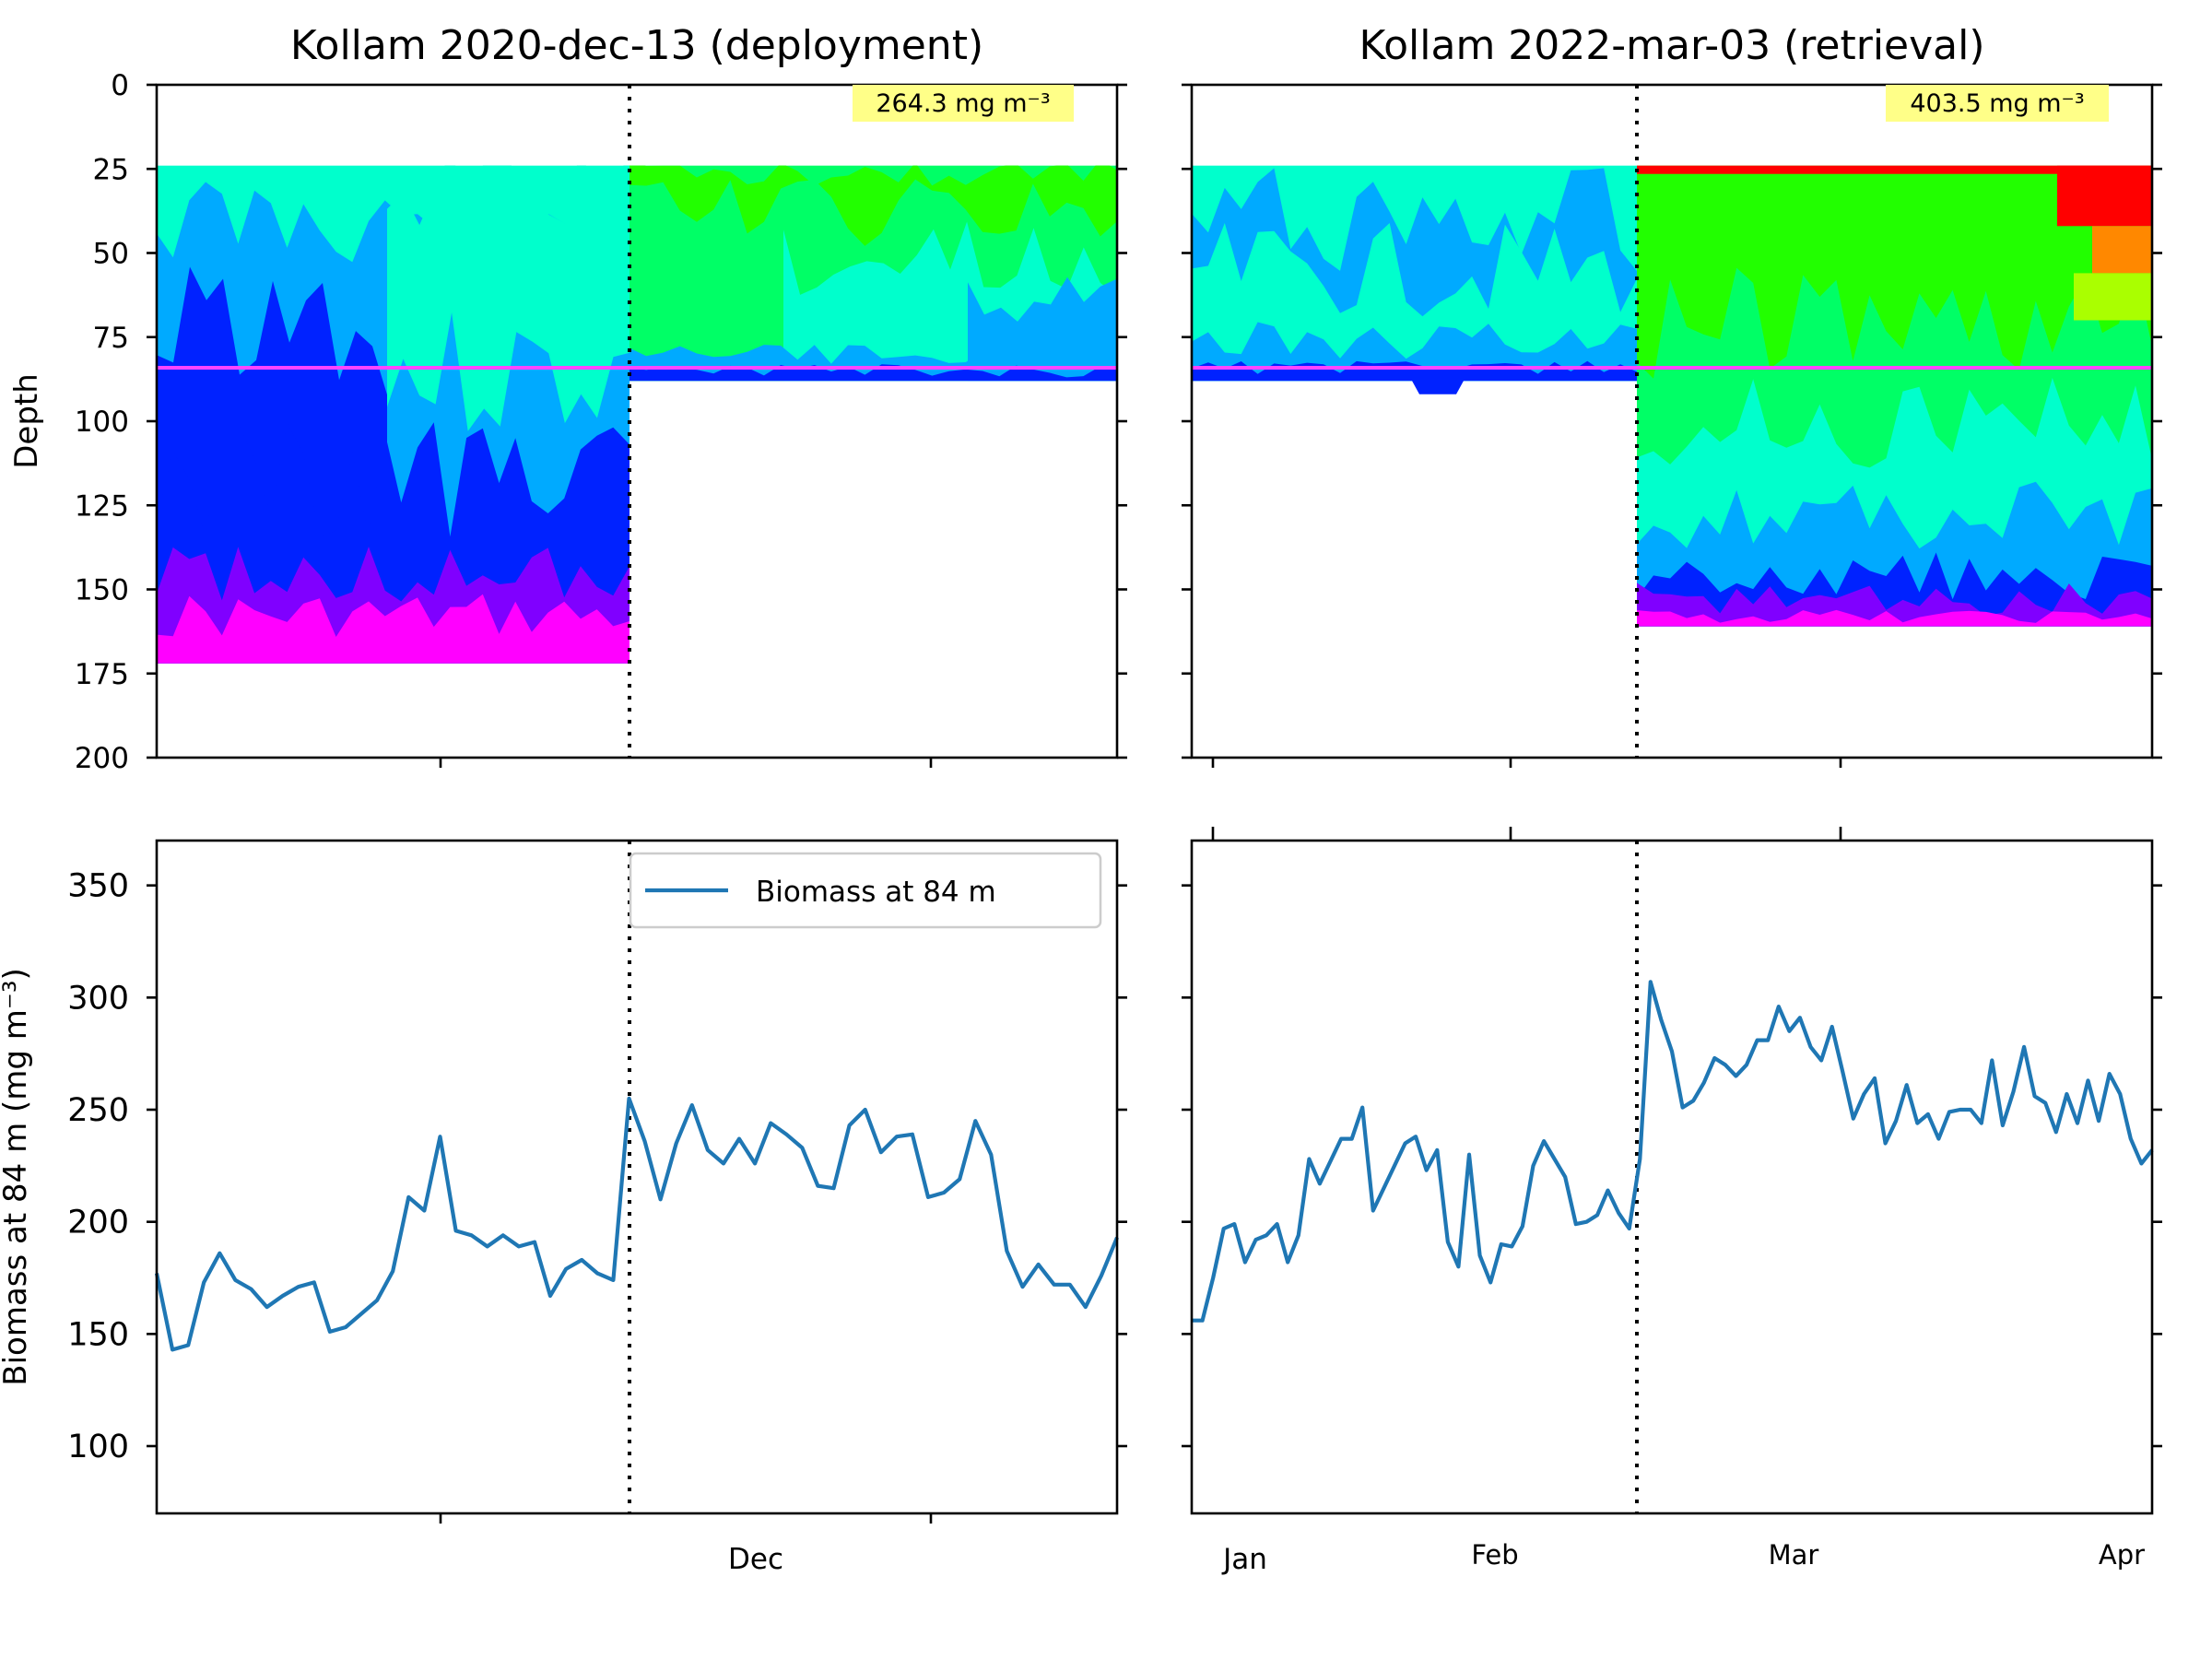 This screenshot has height=1659, width=2212. What do you see at coordinates (1494, 1555) in the screenshot?
I see `x-tick-label-feb: Feb` at bounding box center [1494, 1555].